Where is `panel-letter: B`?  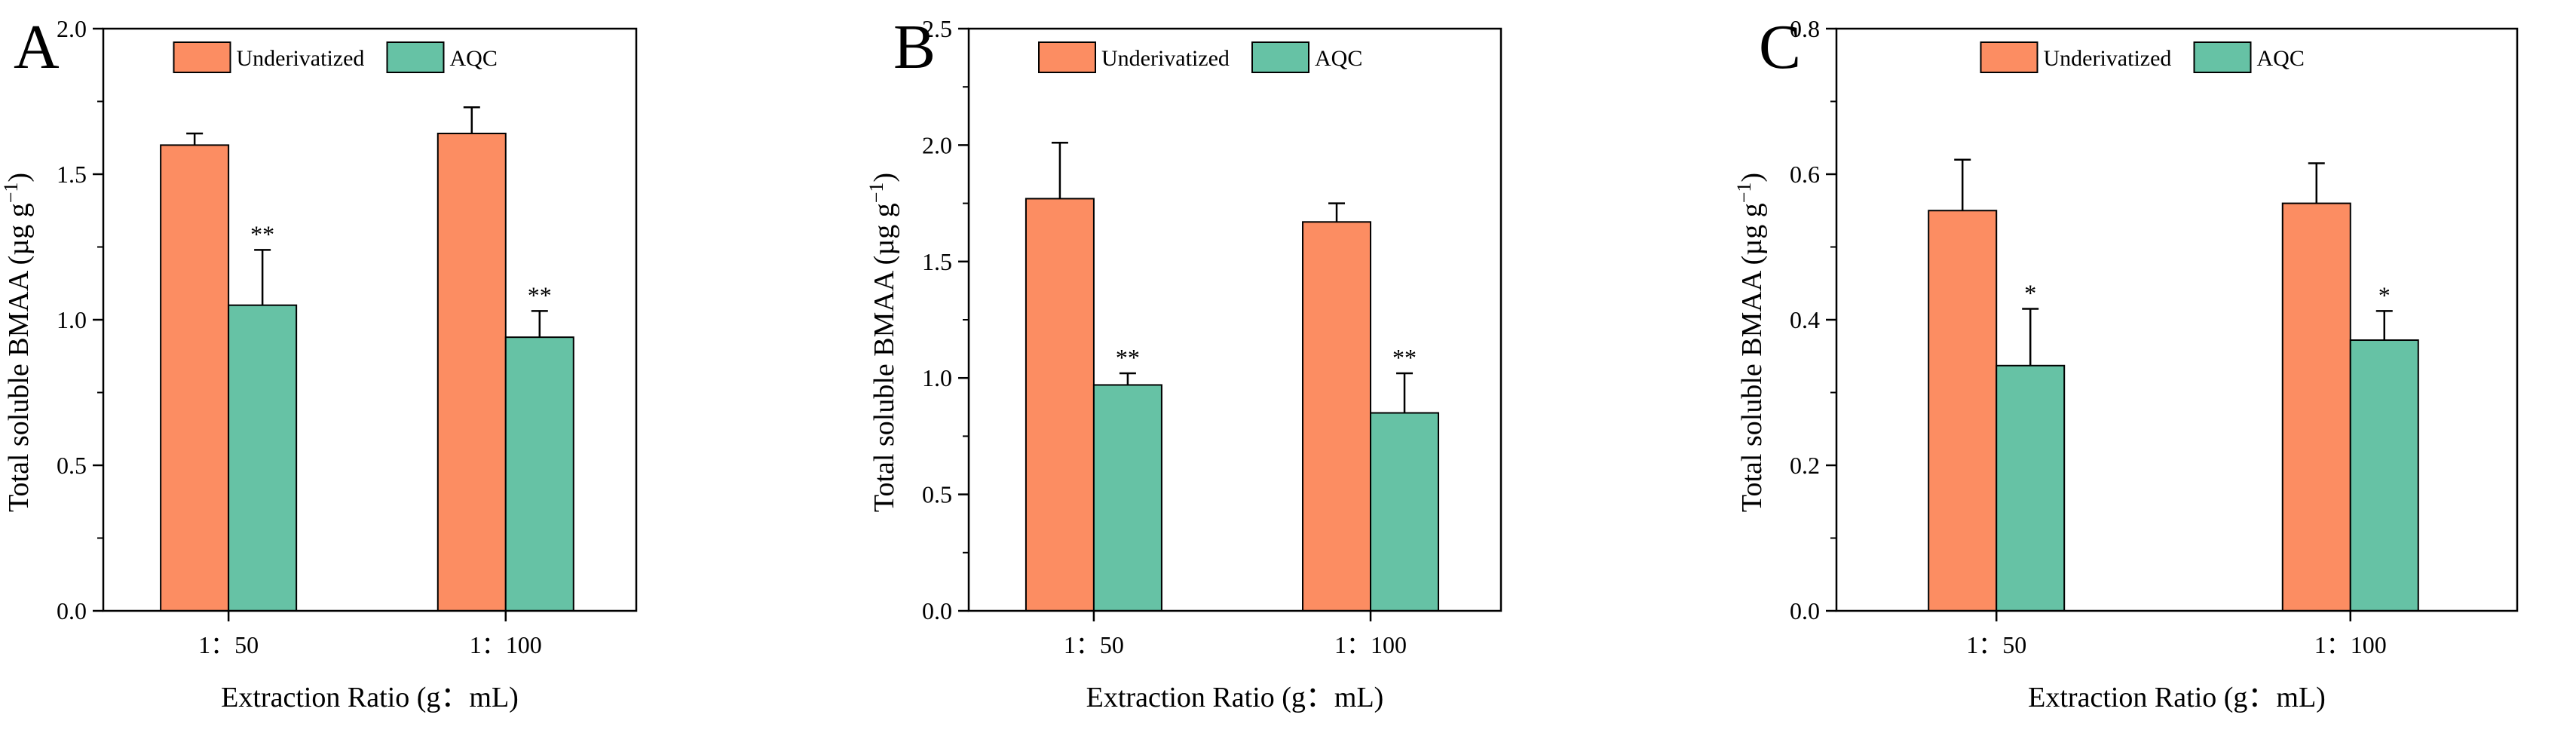
panel-letter: B is located at coordinates (914, 47).